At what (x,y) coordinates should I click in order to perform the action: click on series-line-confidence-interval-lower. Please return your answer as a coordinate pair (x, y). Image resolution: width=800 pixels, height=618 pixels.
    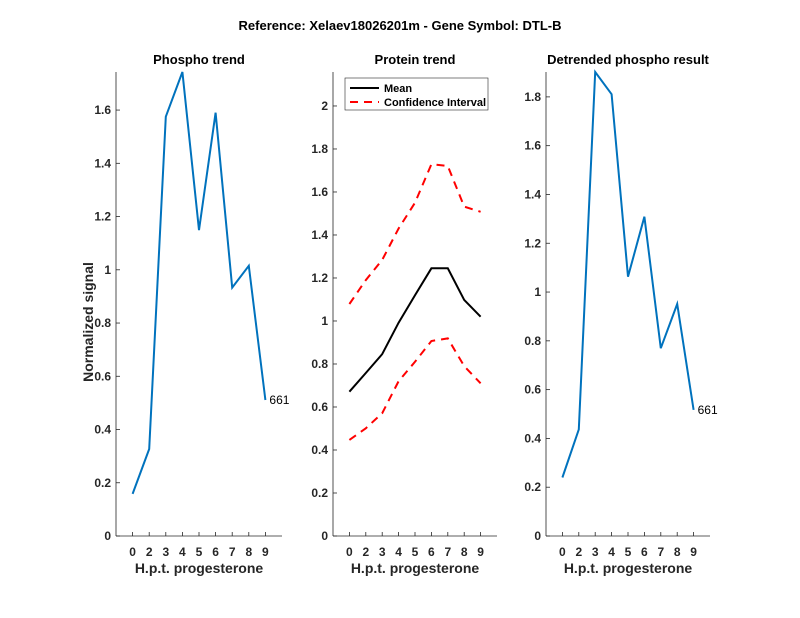
    Looking at the image, I should click on (415, 389).